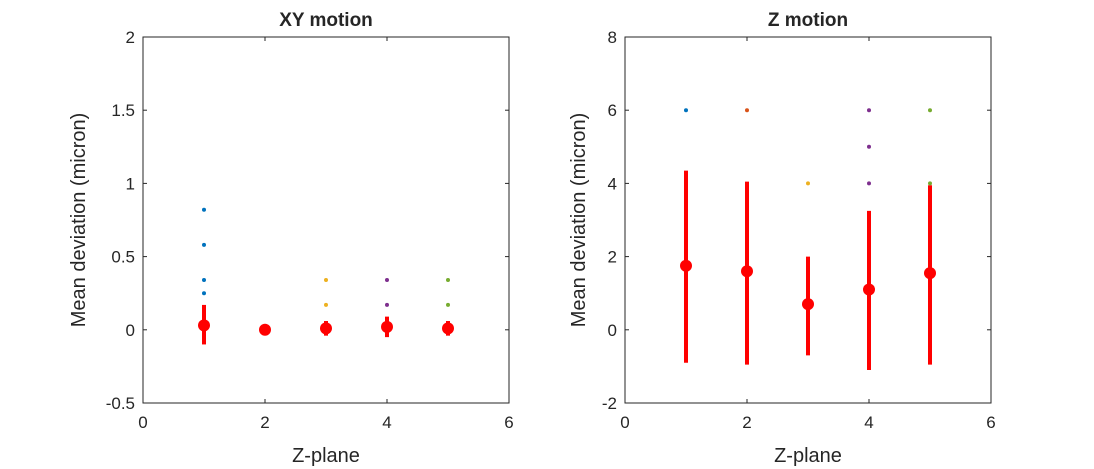 Image resolution: width=1094 pixels, height=469 pixels. I want to click on y-tick-label: 4, so click(612, 183).